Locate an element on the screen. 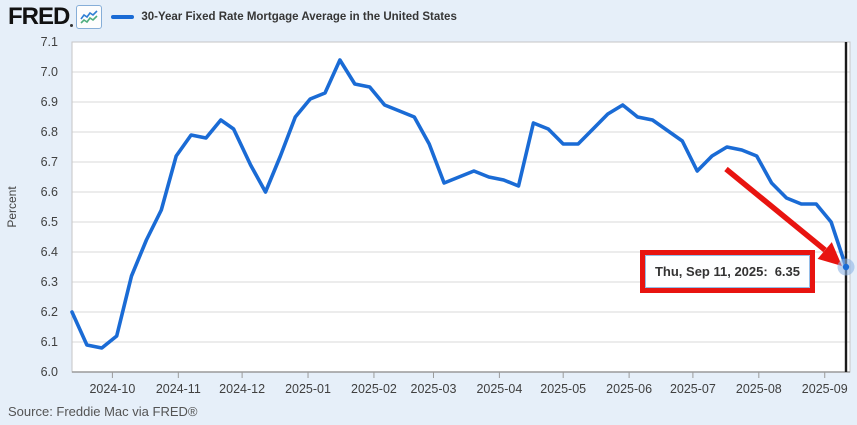  x-tick-label: 2025-03 is located at coordinates (434, 389).